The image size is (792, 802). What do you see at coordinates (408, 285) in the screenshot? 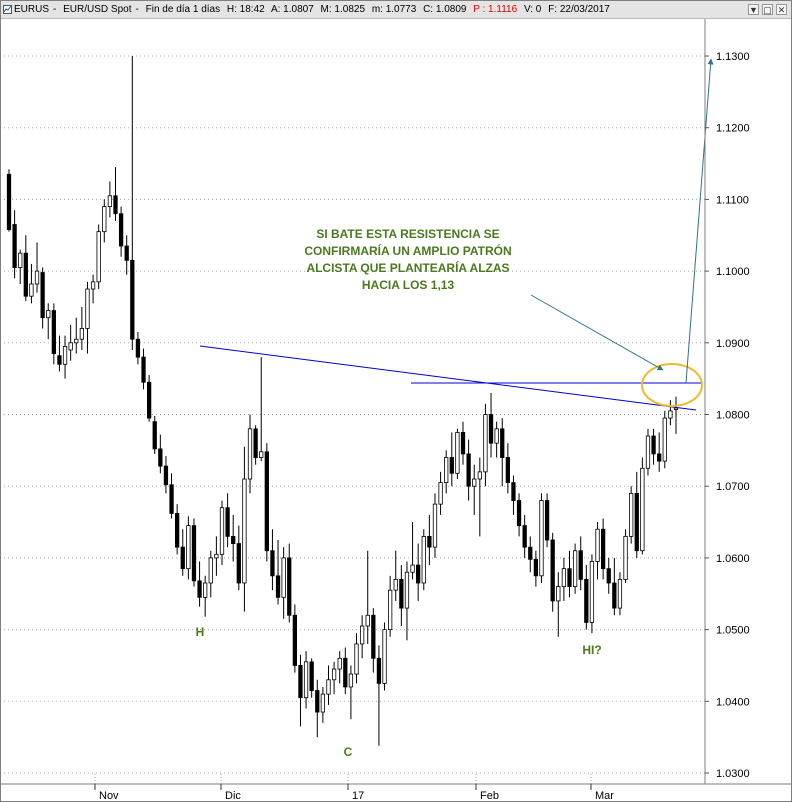
I see `note-line-4: HACIA LOS 1,13` at bounding box center [408, 285].